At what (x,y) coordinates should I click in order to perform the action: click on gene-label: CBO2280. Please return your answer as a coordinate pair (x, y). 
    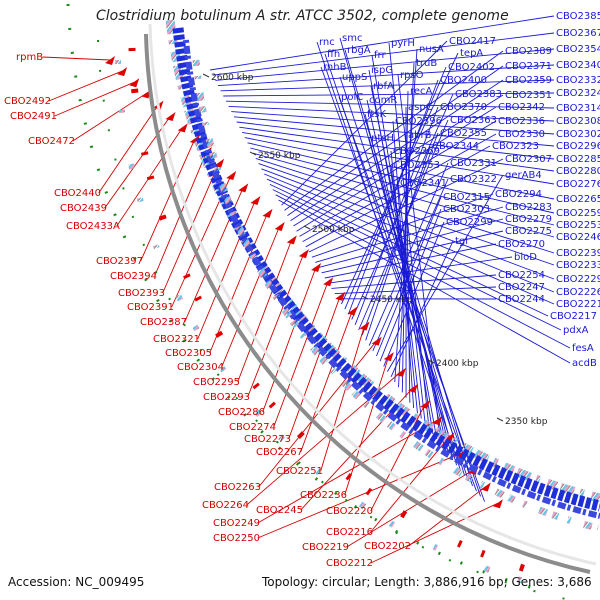
    Looking at the image, I should click on (578, 171).